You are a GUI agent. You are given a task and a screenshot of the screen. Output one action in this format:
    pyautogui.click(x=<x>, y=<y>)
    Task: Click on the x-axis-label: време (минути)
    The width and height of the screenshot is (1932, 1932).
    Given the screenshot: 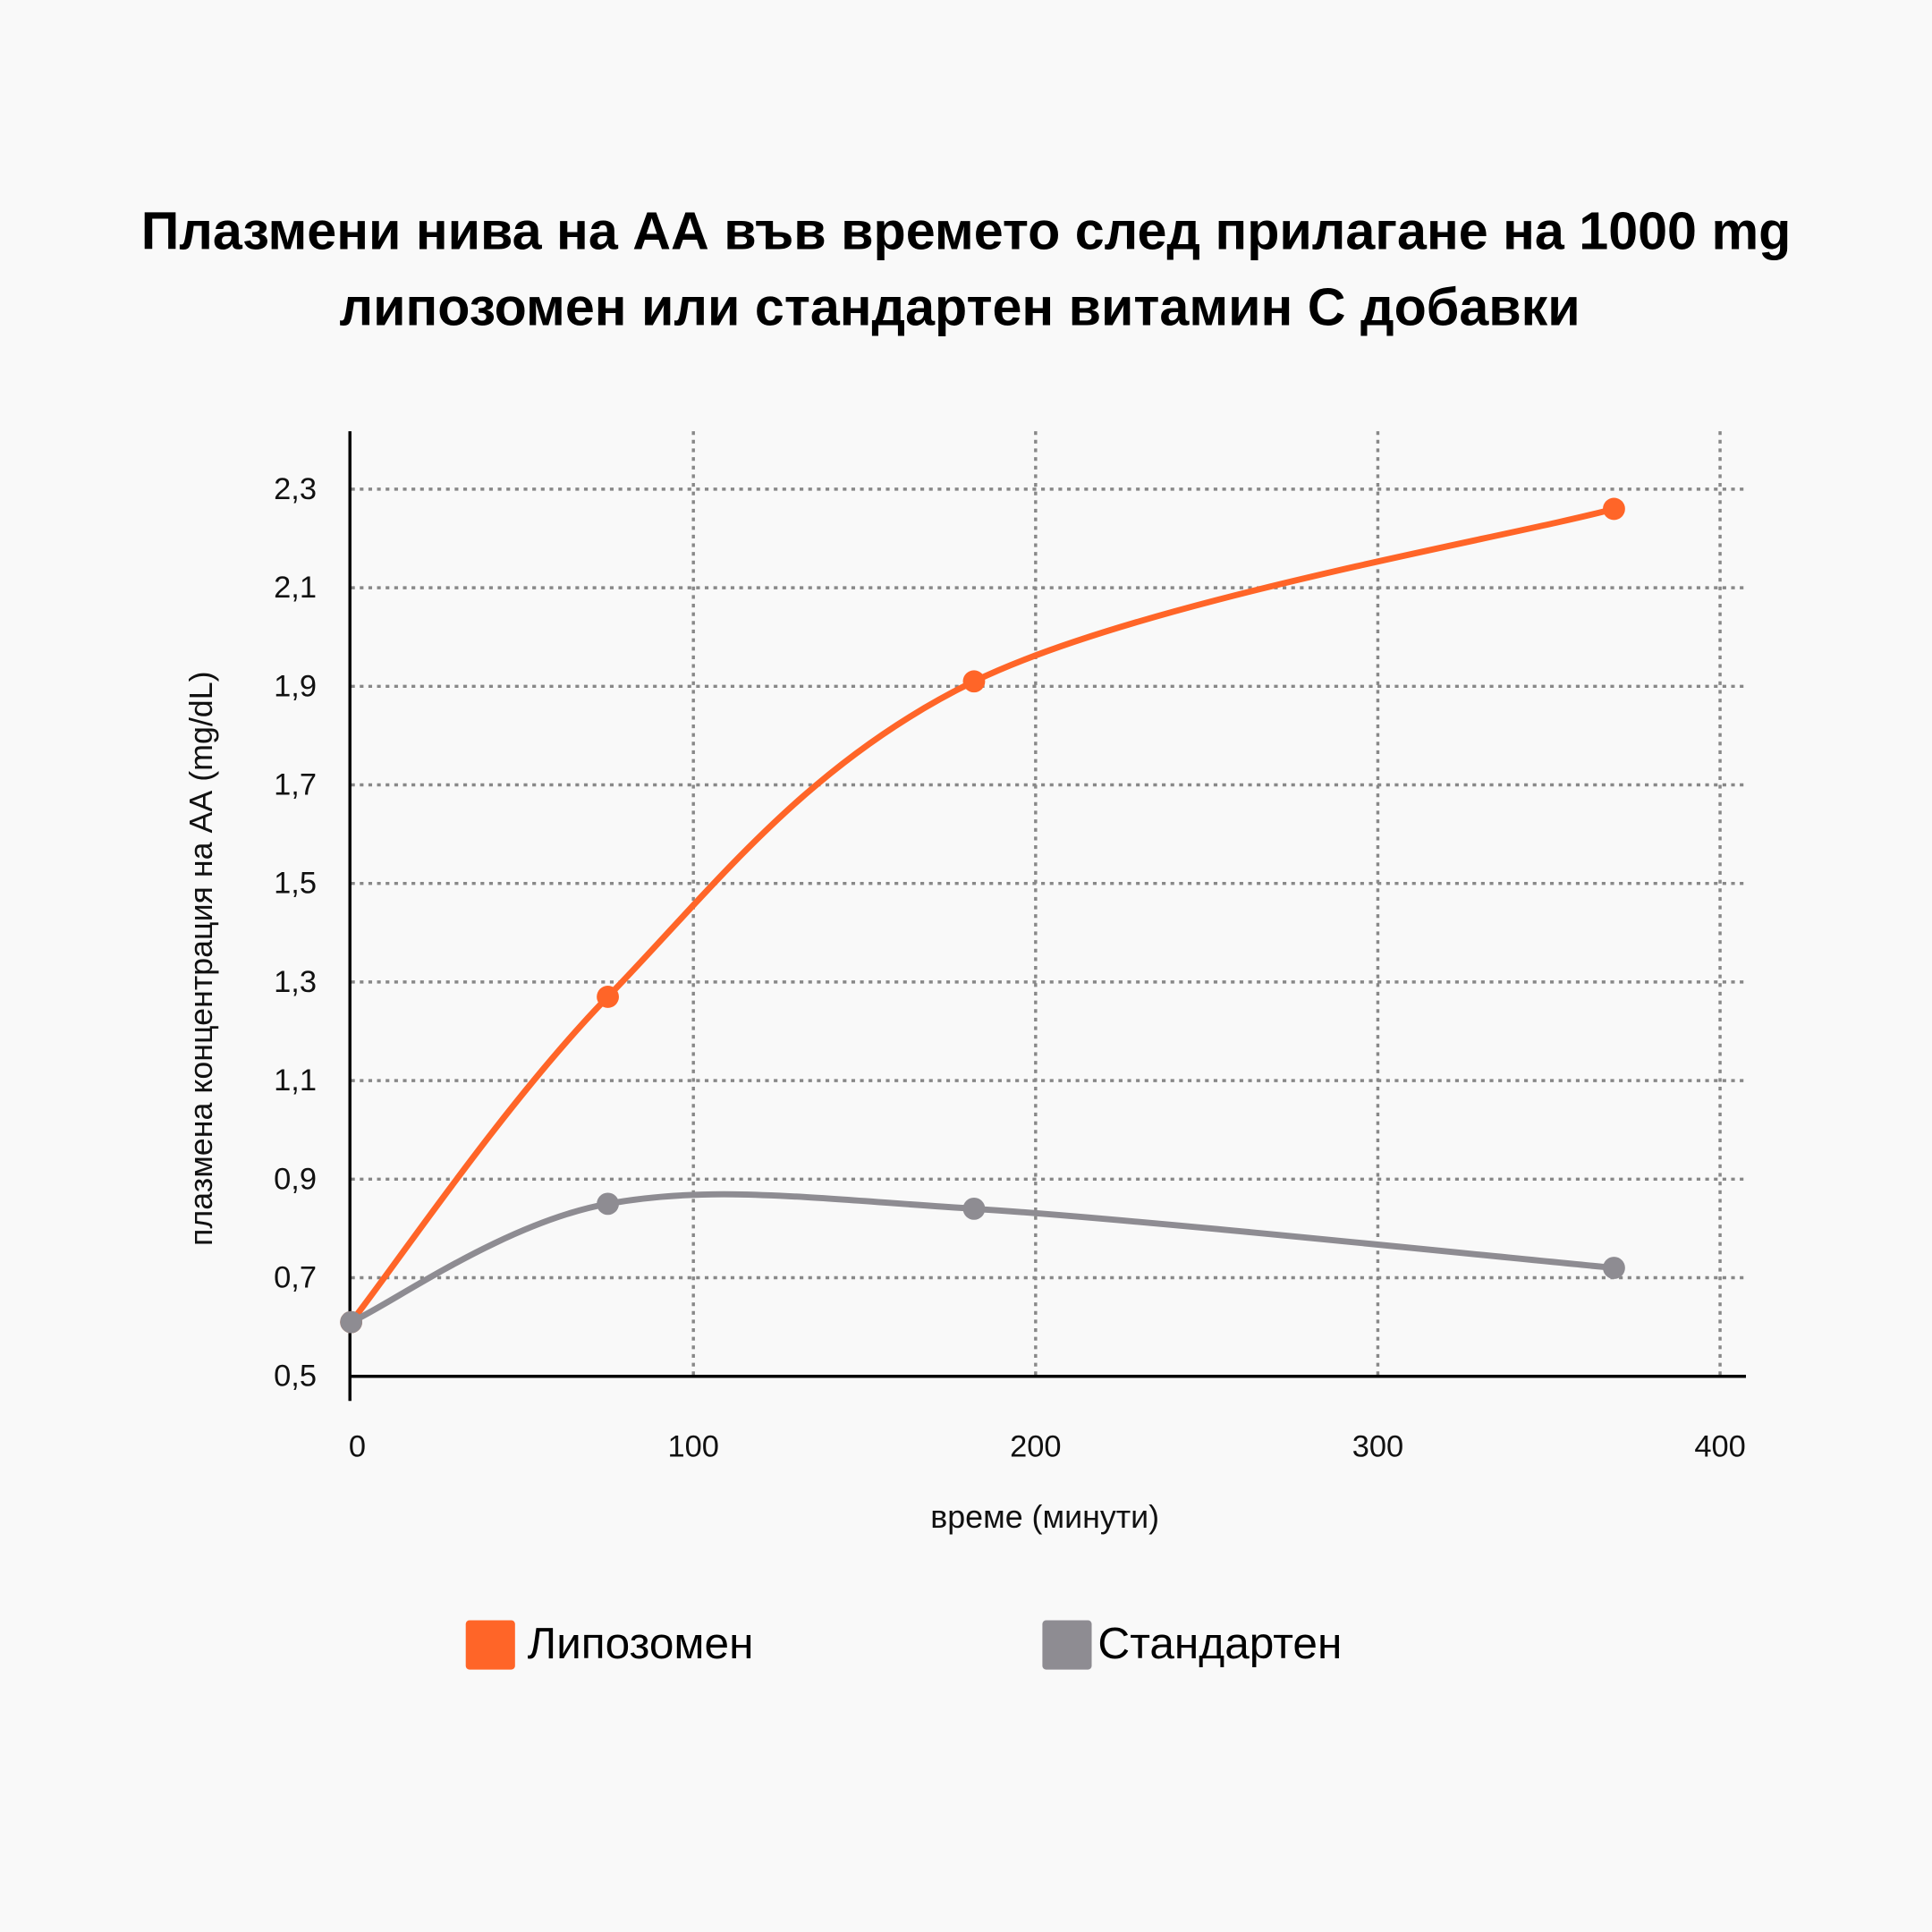 What is the action you would take?
    pyautogui.click(x=1044, y=1517)
    